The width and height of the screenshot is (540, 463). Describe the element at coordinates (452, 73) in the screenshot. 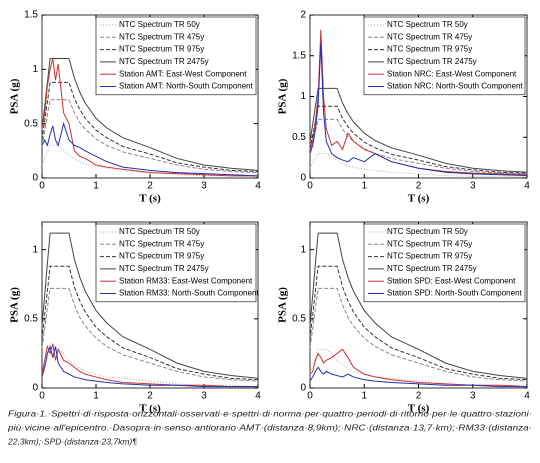

I see `legend-label: Station NRC: East-West Component` at that location.